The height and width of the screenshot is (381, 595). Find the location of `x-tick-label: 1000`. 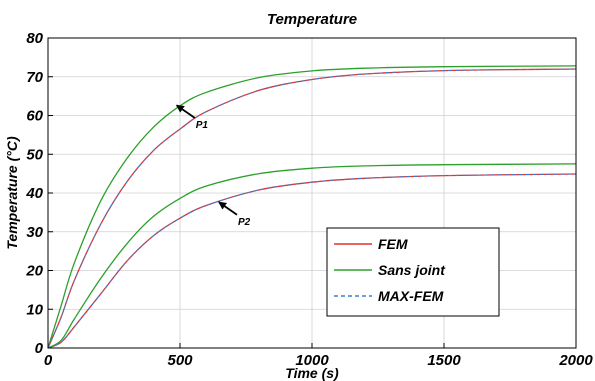

x-tick-label: 1000 is located at coordinates (312, 360).